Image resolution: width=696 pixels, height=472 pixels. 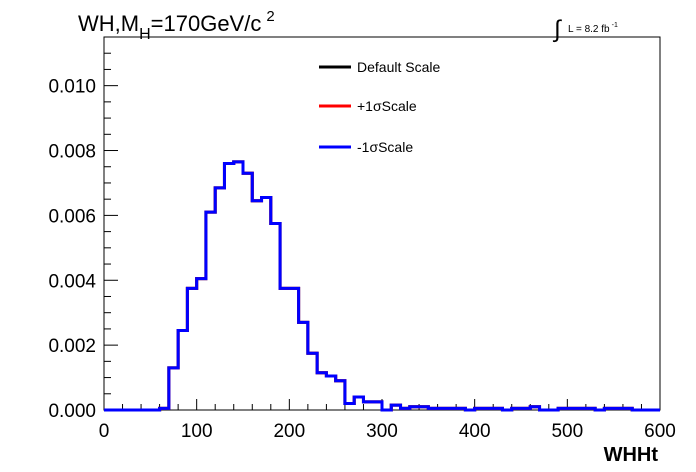 What do you see at coordinates (72, 281) in the screenshot?
I see `y-tick-label: 0.004` at bounding box center [72, 281].